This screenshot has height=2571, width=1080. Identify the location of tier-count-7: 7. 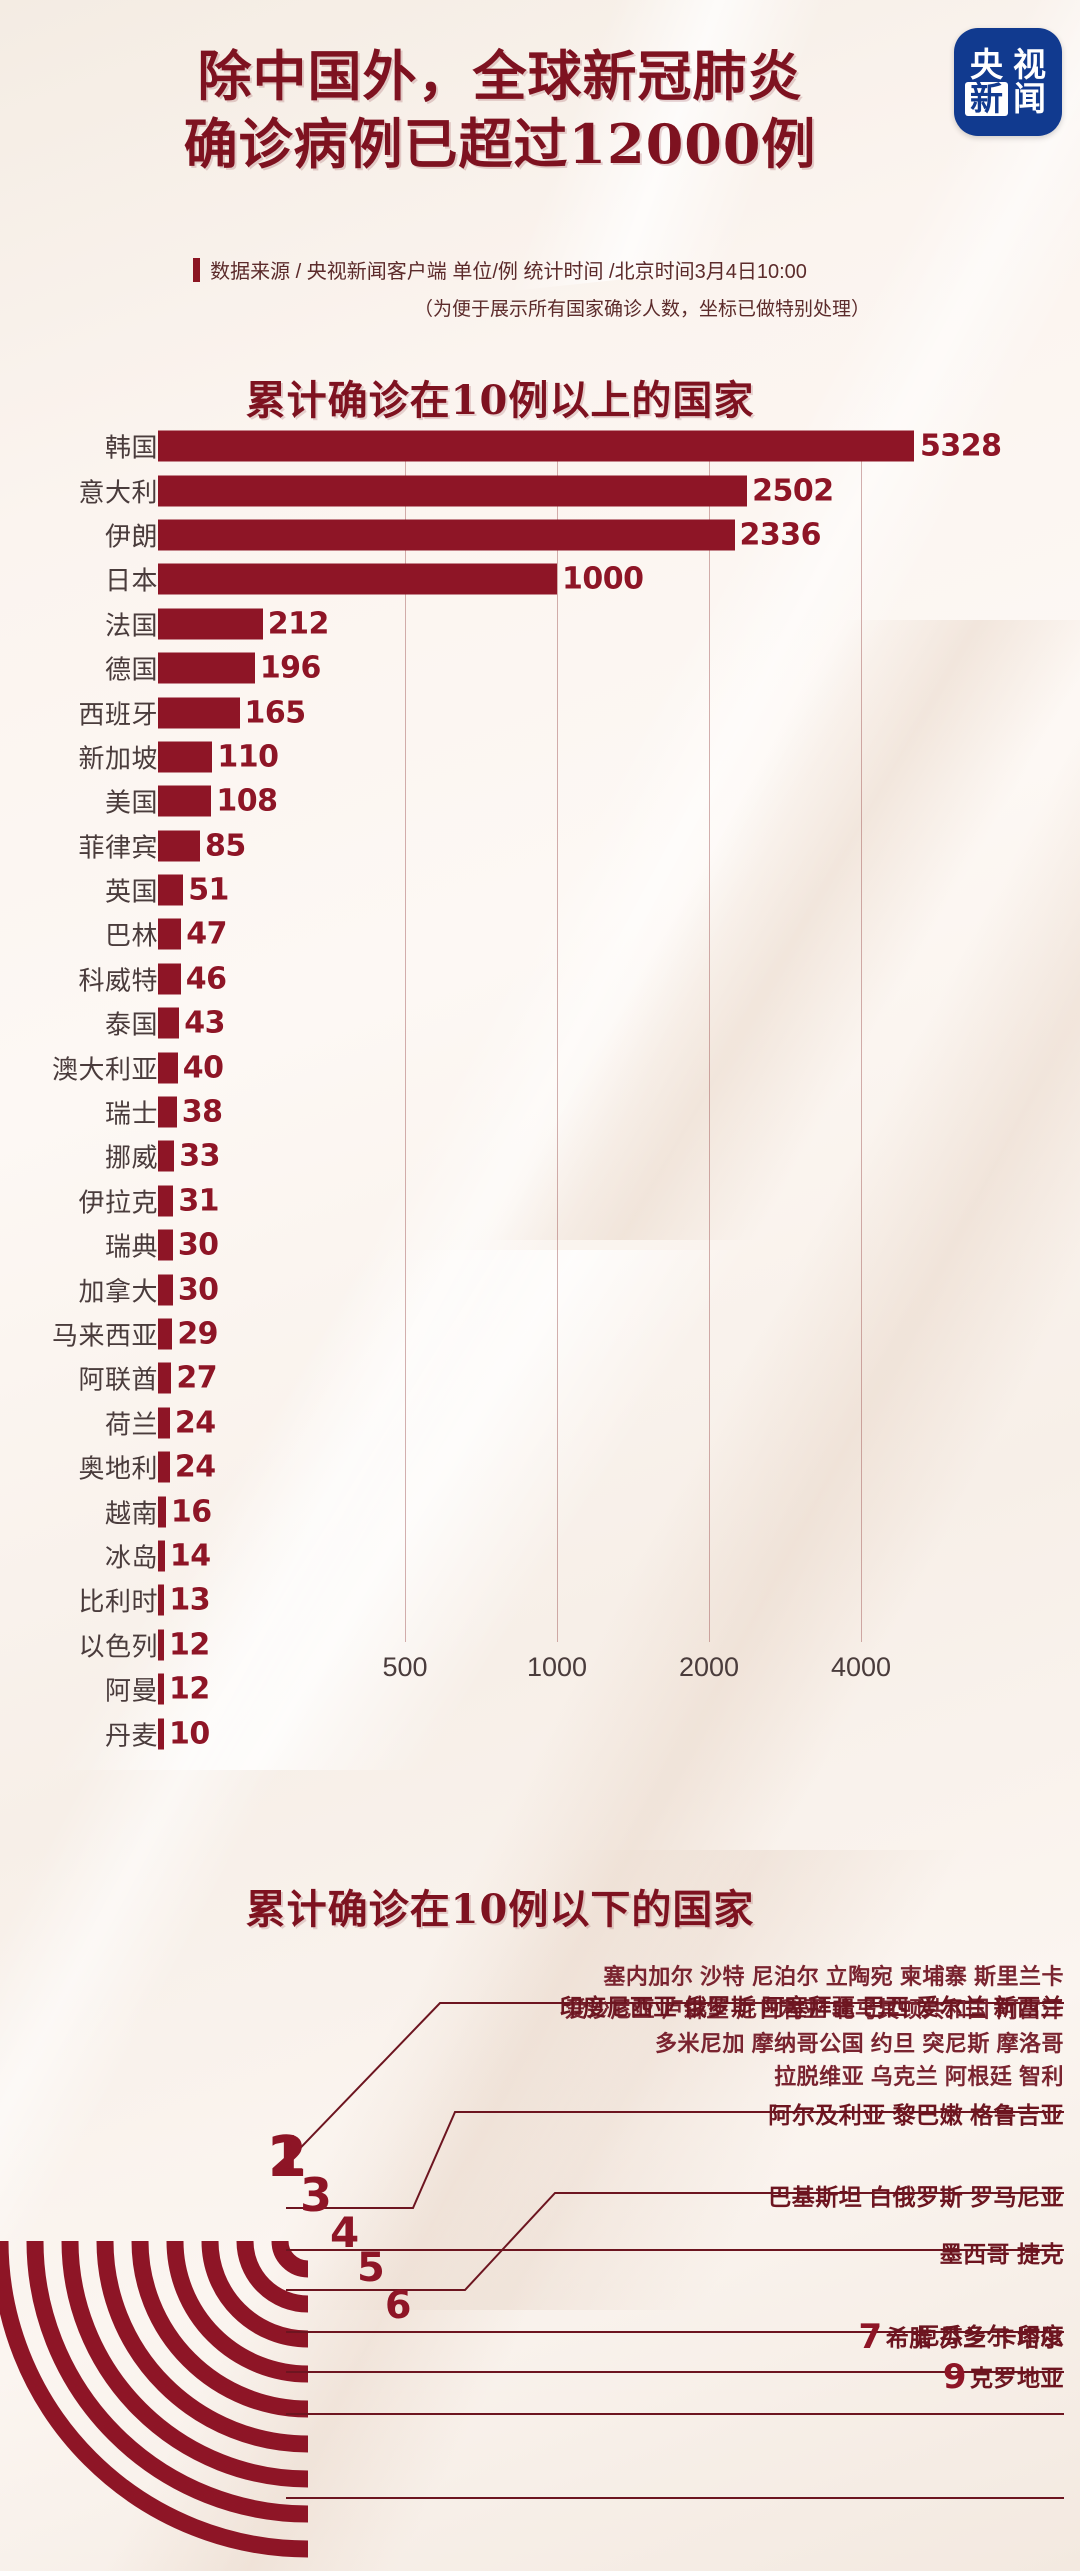
(870, 2337).